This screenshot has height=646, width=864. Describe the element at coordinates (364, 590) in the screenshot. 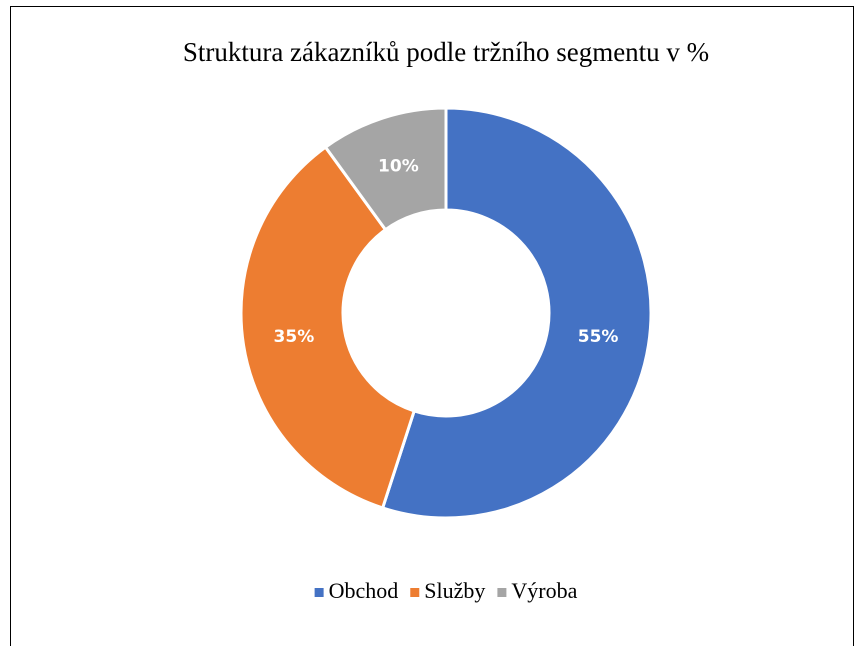

I see `legend-label: Obchod` at that location.